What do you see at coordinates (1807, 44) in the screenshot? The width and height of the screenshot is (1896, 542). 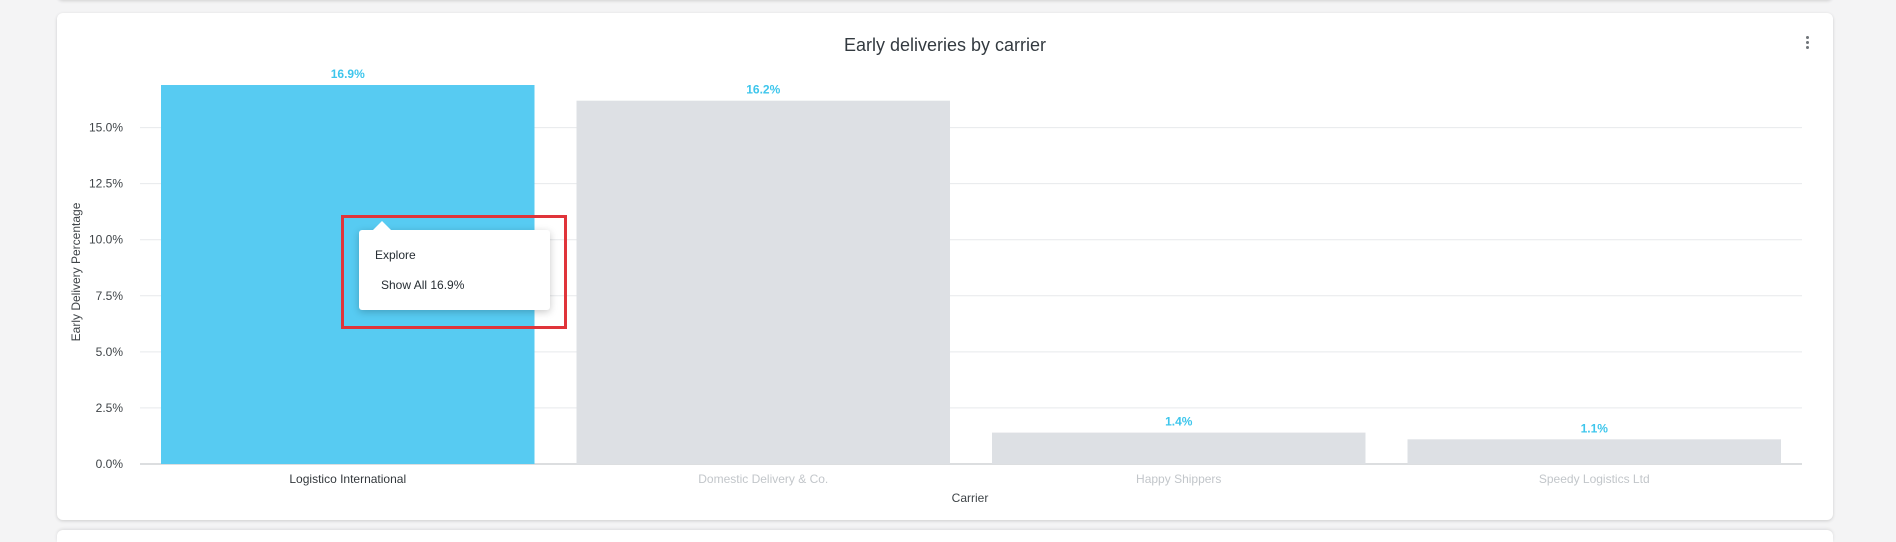 I see `kebab-menu-icon` at bounding box center [1807, 44].